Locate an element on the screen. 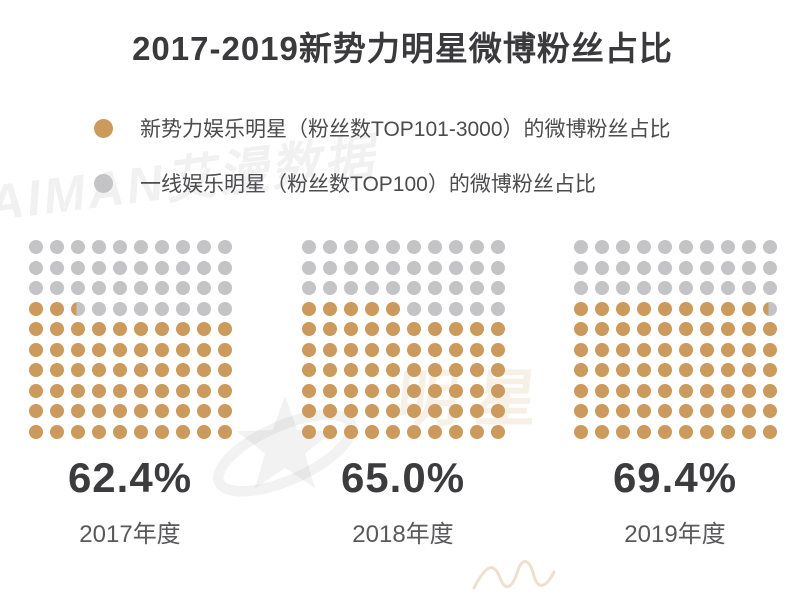 The width and height of the screenshot is (805, 596). legend-item-new-force: 新势力娱乐明星（粉丝数TOP101-3000）的微博粉丝占比 is located at coordinates (382, 128).